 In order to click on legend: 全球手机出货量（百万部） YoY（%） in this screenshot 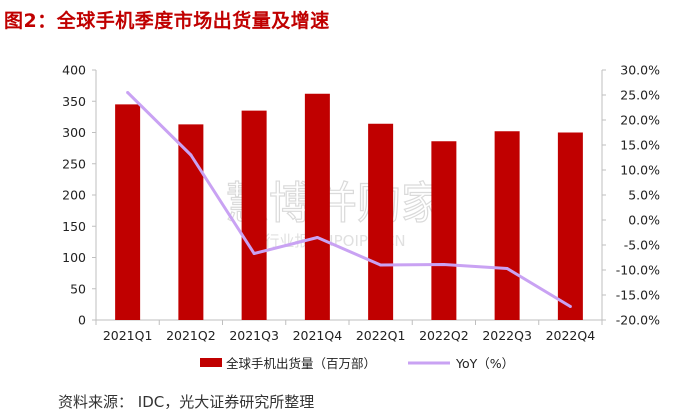, I will do `click(357, 363)`.